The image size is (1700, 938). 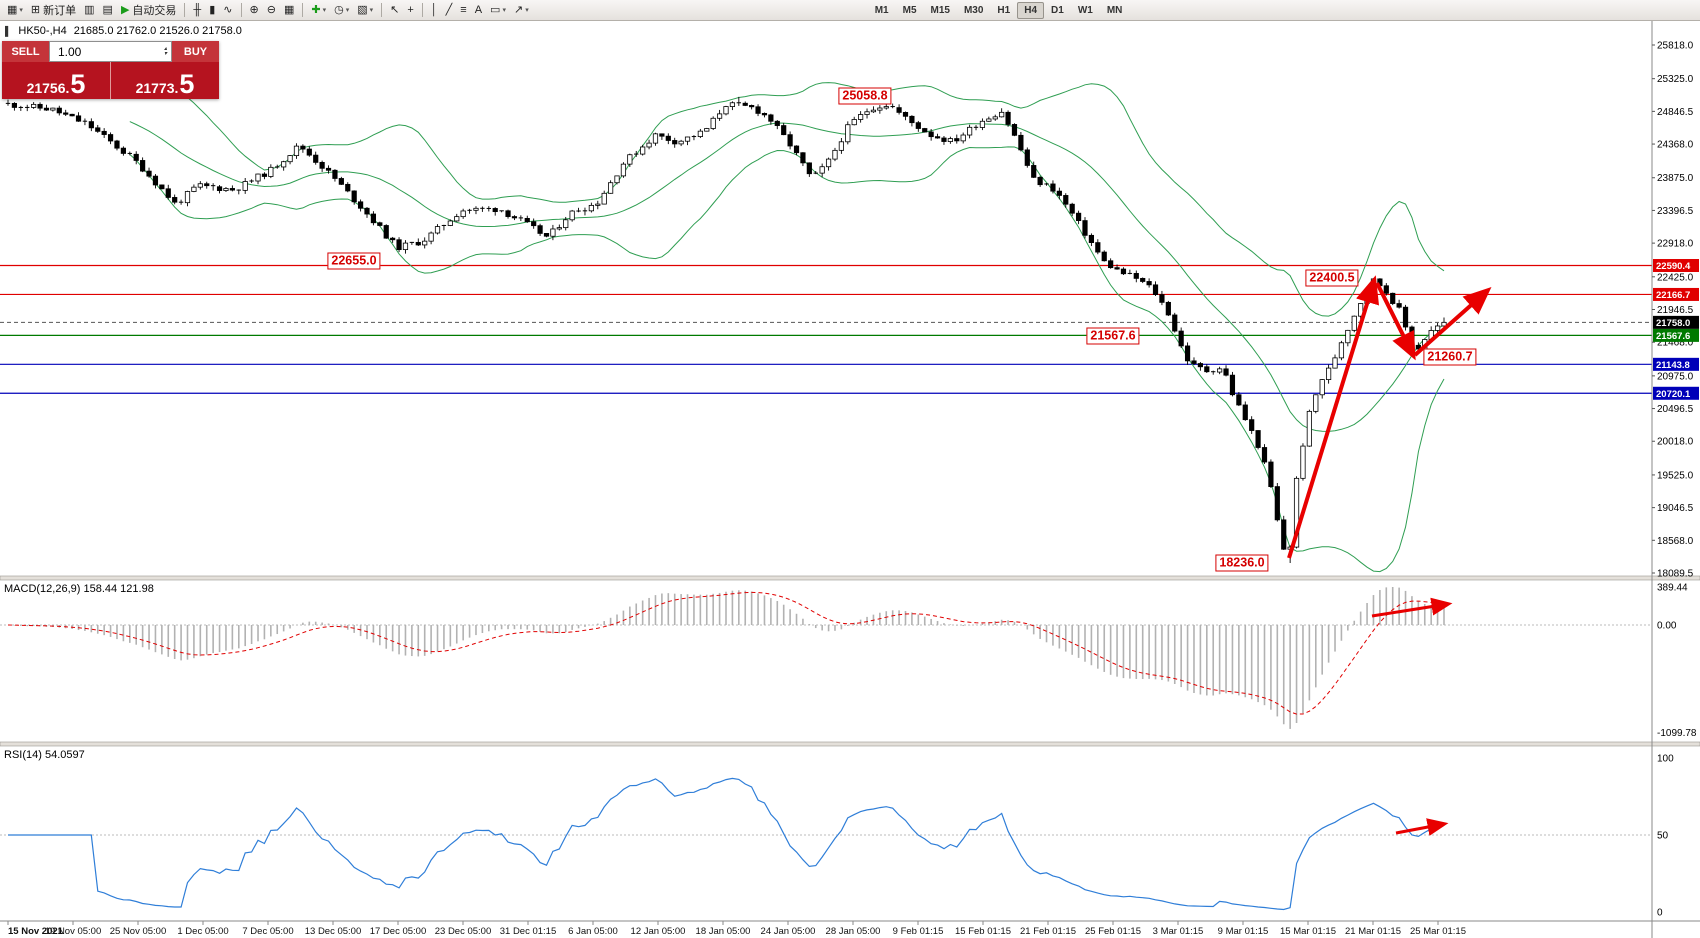 I want to click on svg-text: 9 Mar 01:15, so click(x=1243, y=931).